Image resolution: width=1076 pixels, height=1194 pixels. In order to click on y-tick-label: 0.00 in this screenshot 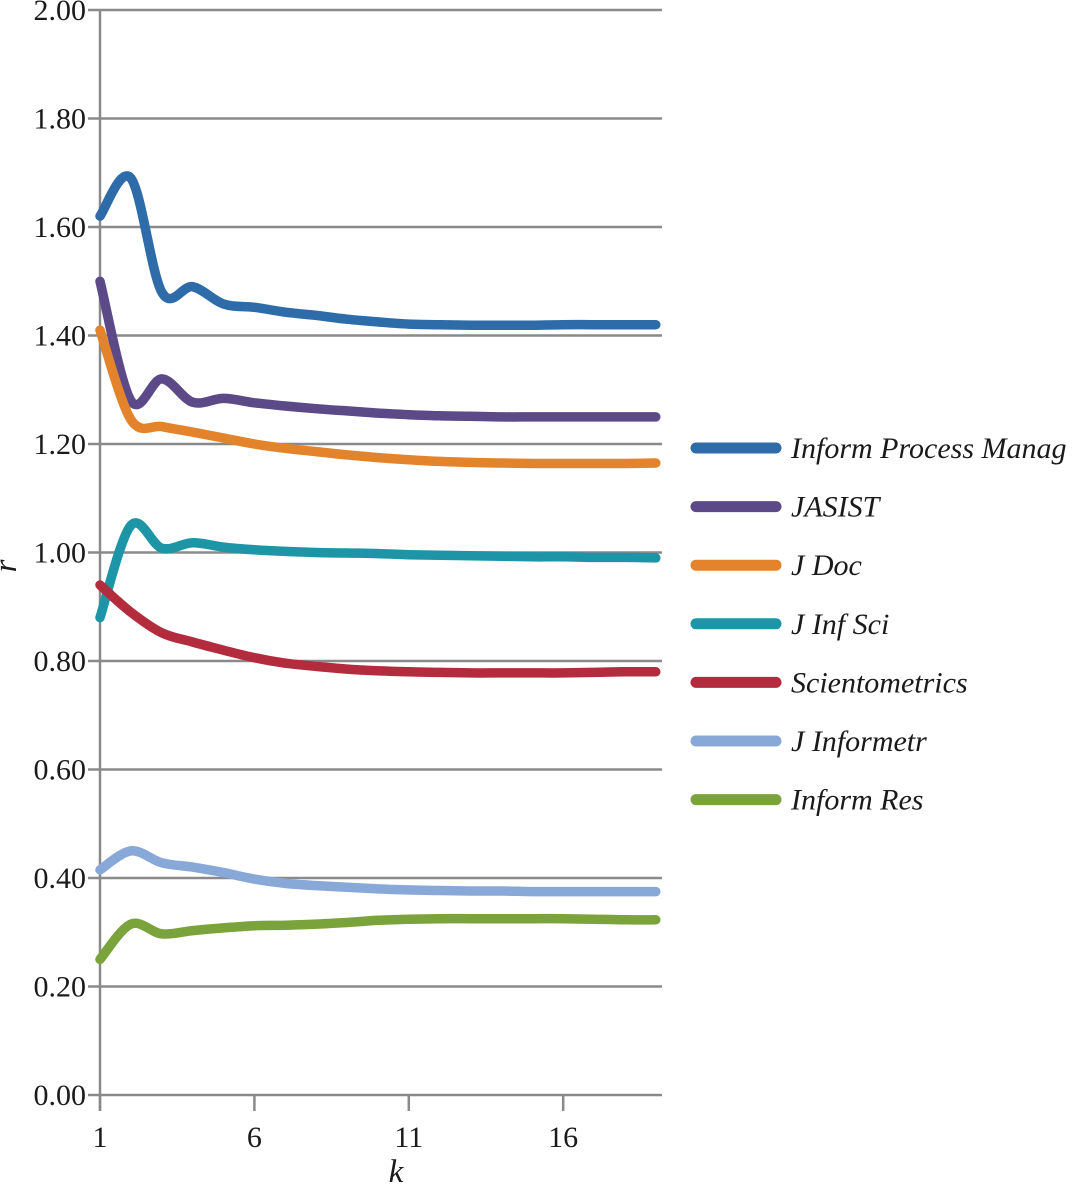, I will do `click(60, 1095)`.